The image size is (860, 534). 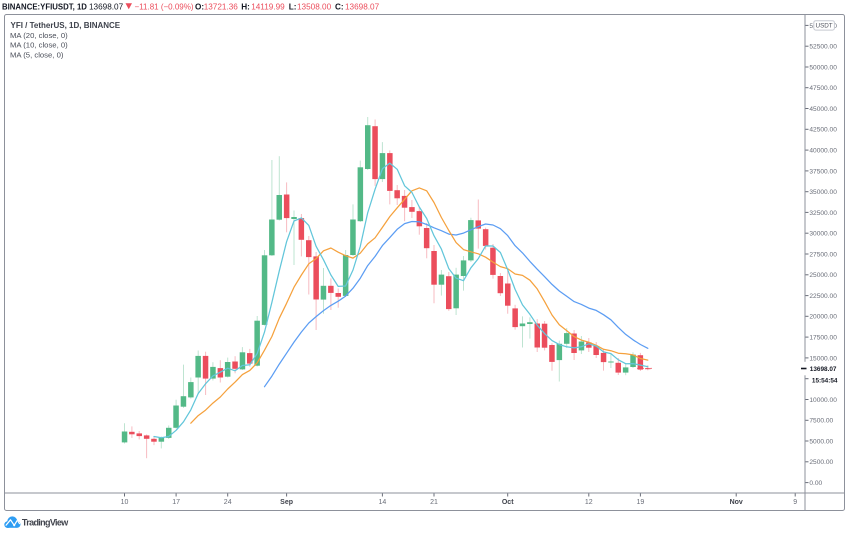 I want to click on svg-text: 50000.00, so click(x=823, y=67).